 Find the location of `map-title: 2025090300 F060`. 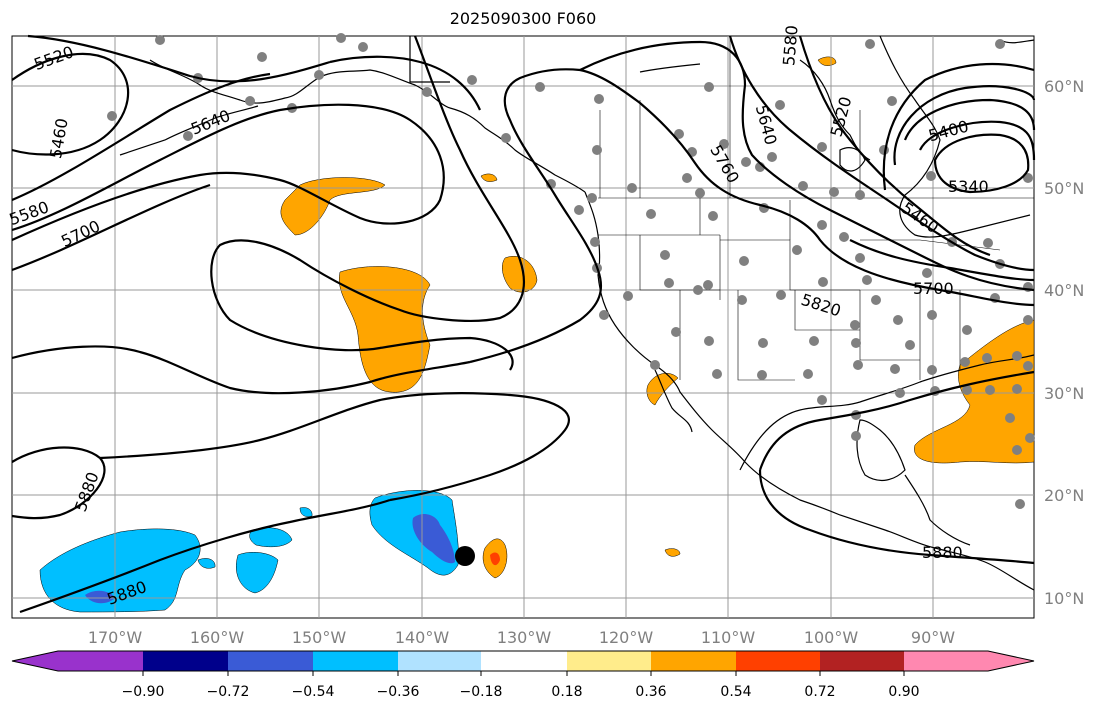

map-title: 2025090300 F060 is located at coordinates (523, 18).